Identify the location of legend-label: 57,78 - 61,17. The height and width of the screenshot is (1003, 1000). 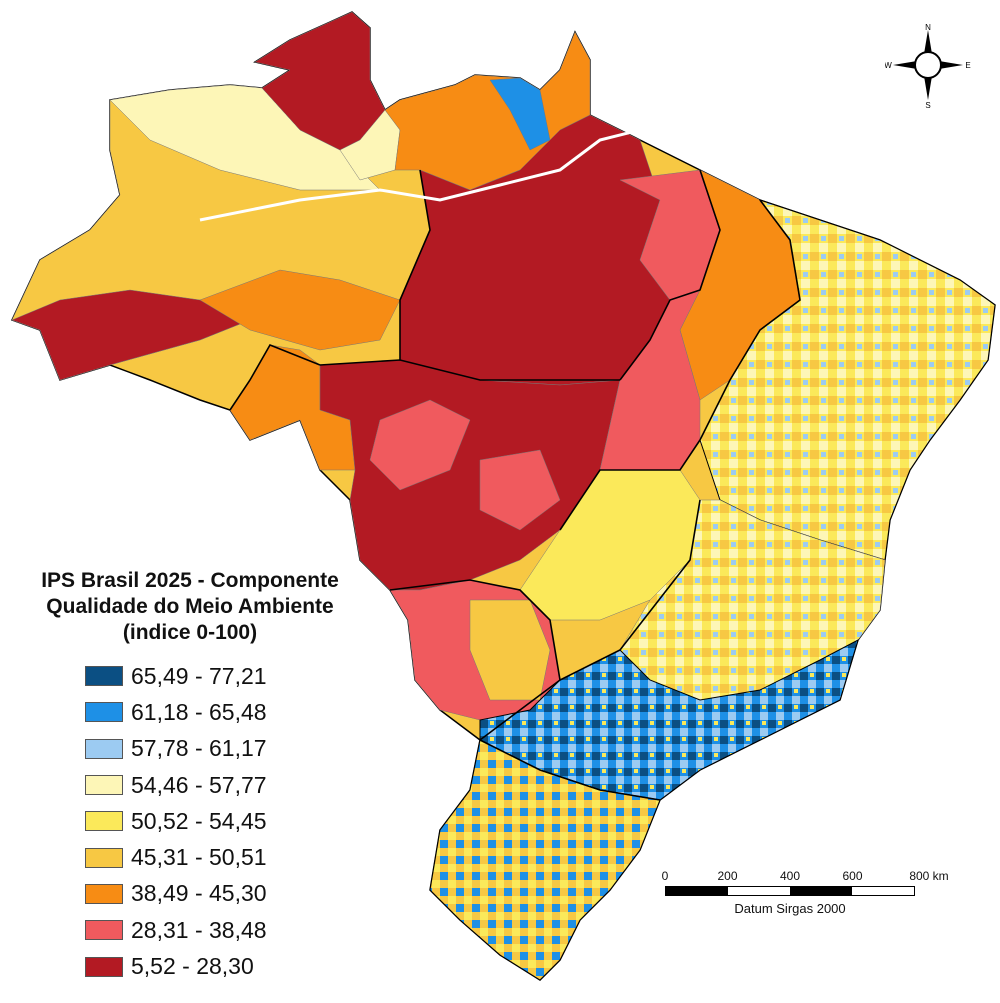
(199, 748).